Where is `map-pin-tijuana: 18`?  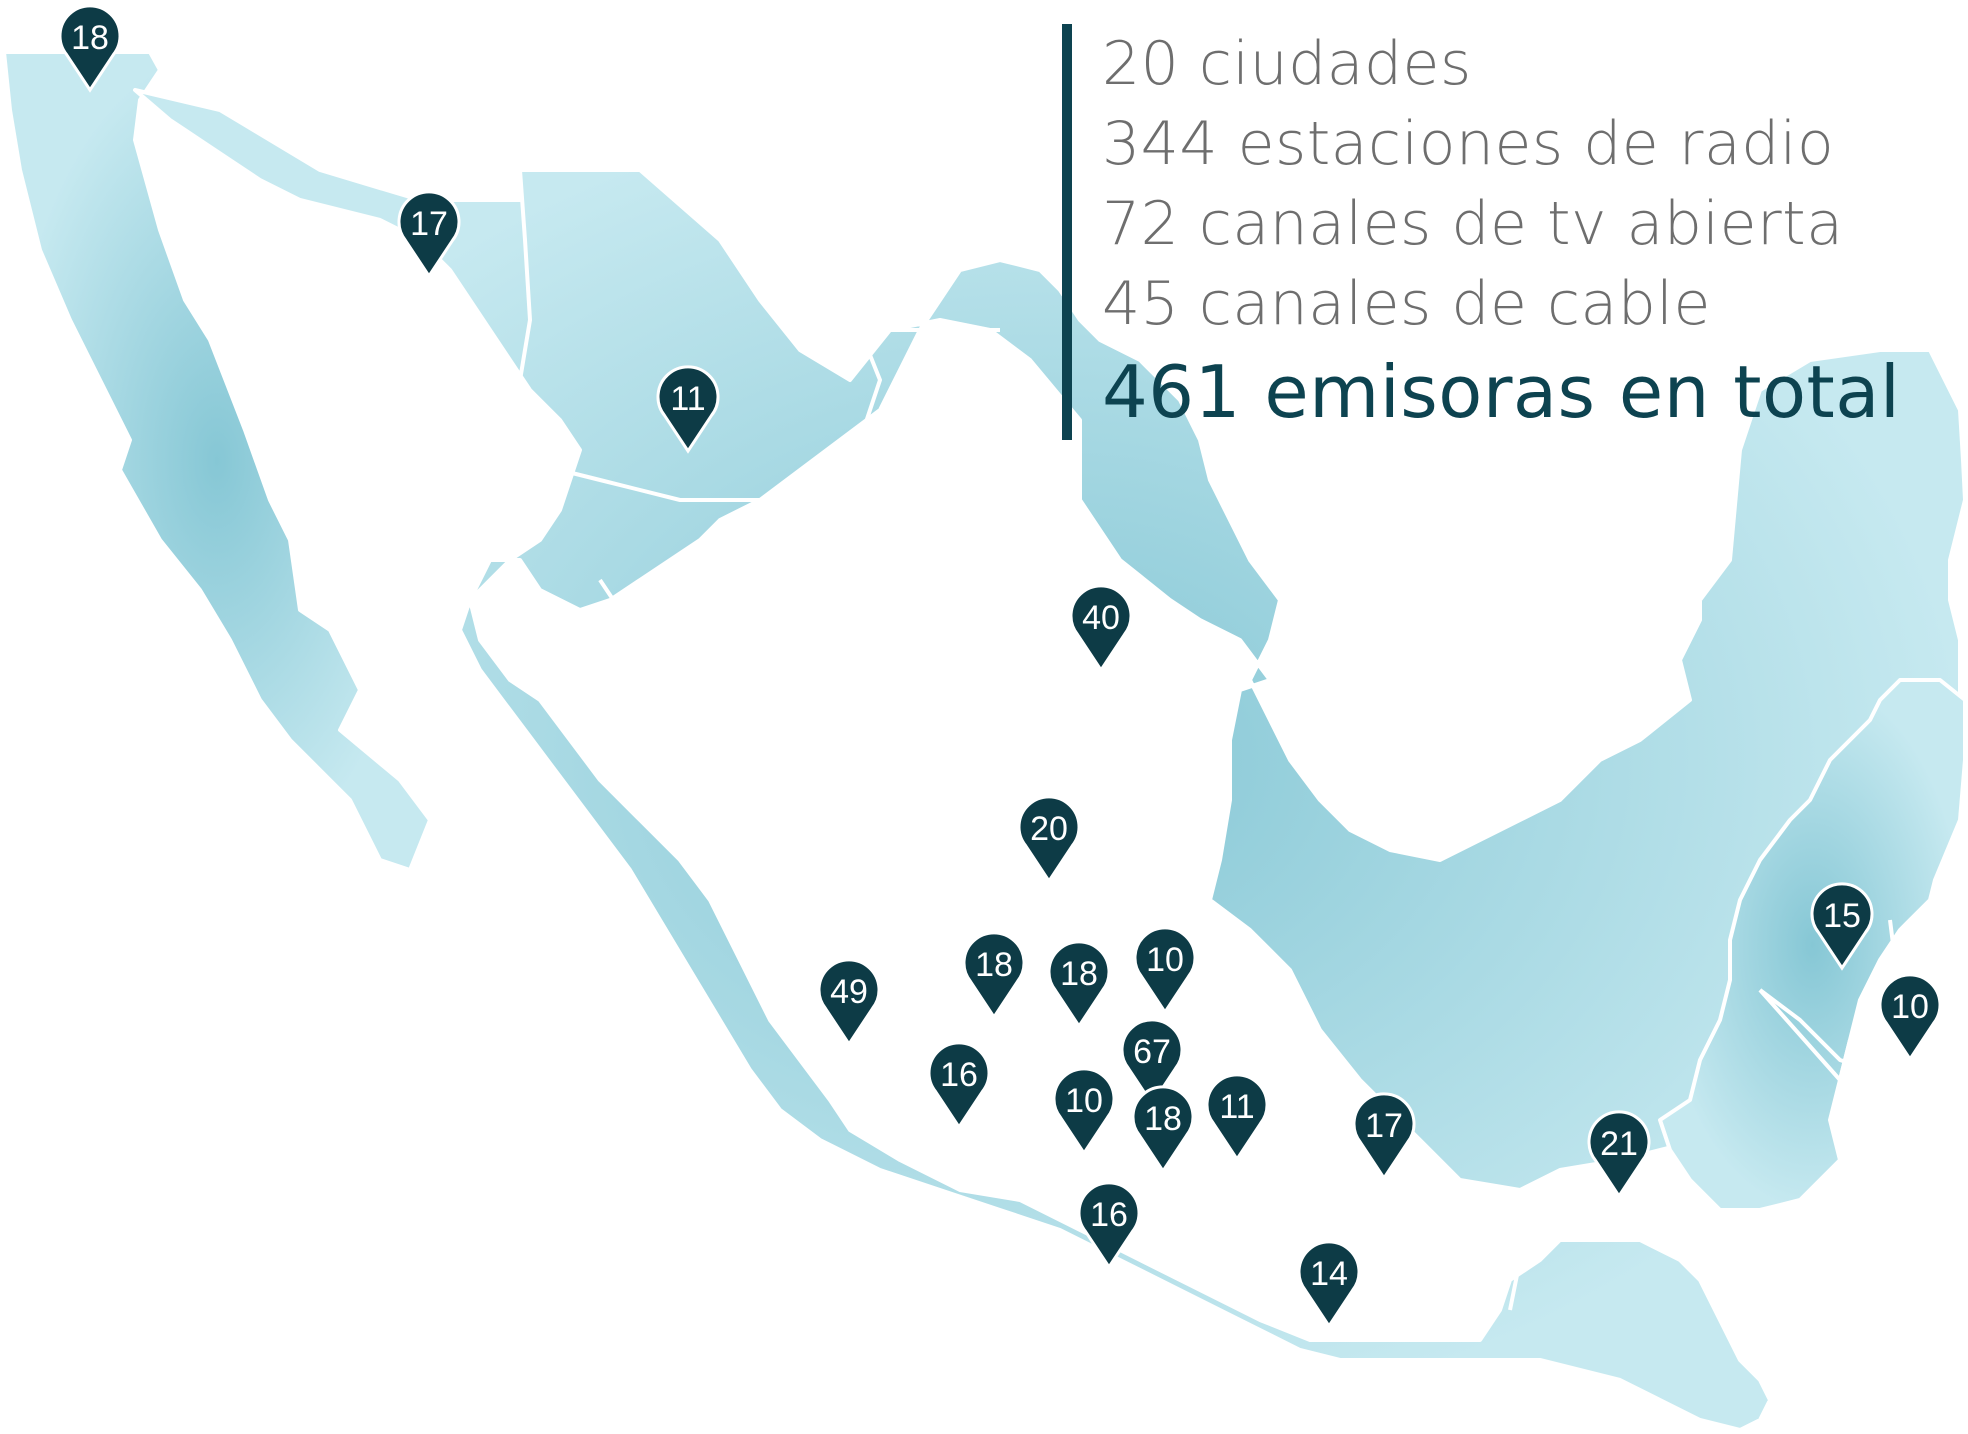
map-pin-tijuana: 18 is located at coordinates (90, 48).